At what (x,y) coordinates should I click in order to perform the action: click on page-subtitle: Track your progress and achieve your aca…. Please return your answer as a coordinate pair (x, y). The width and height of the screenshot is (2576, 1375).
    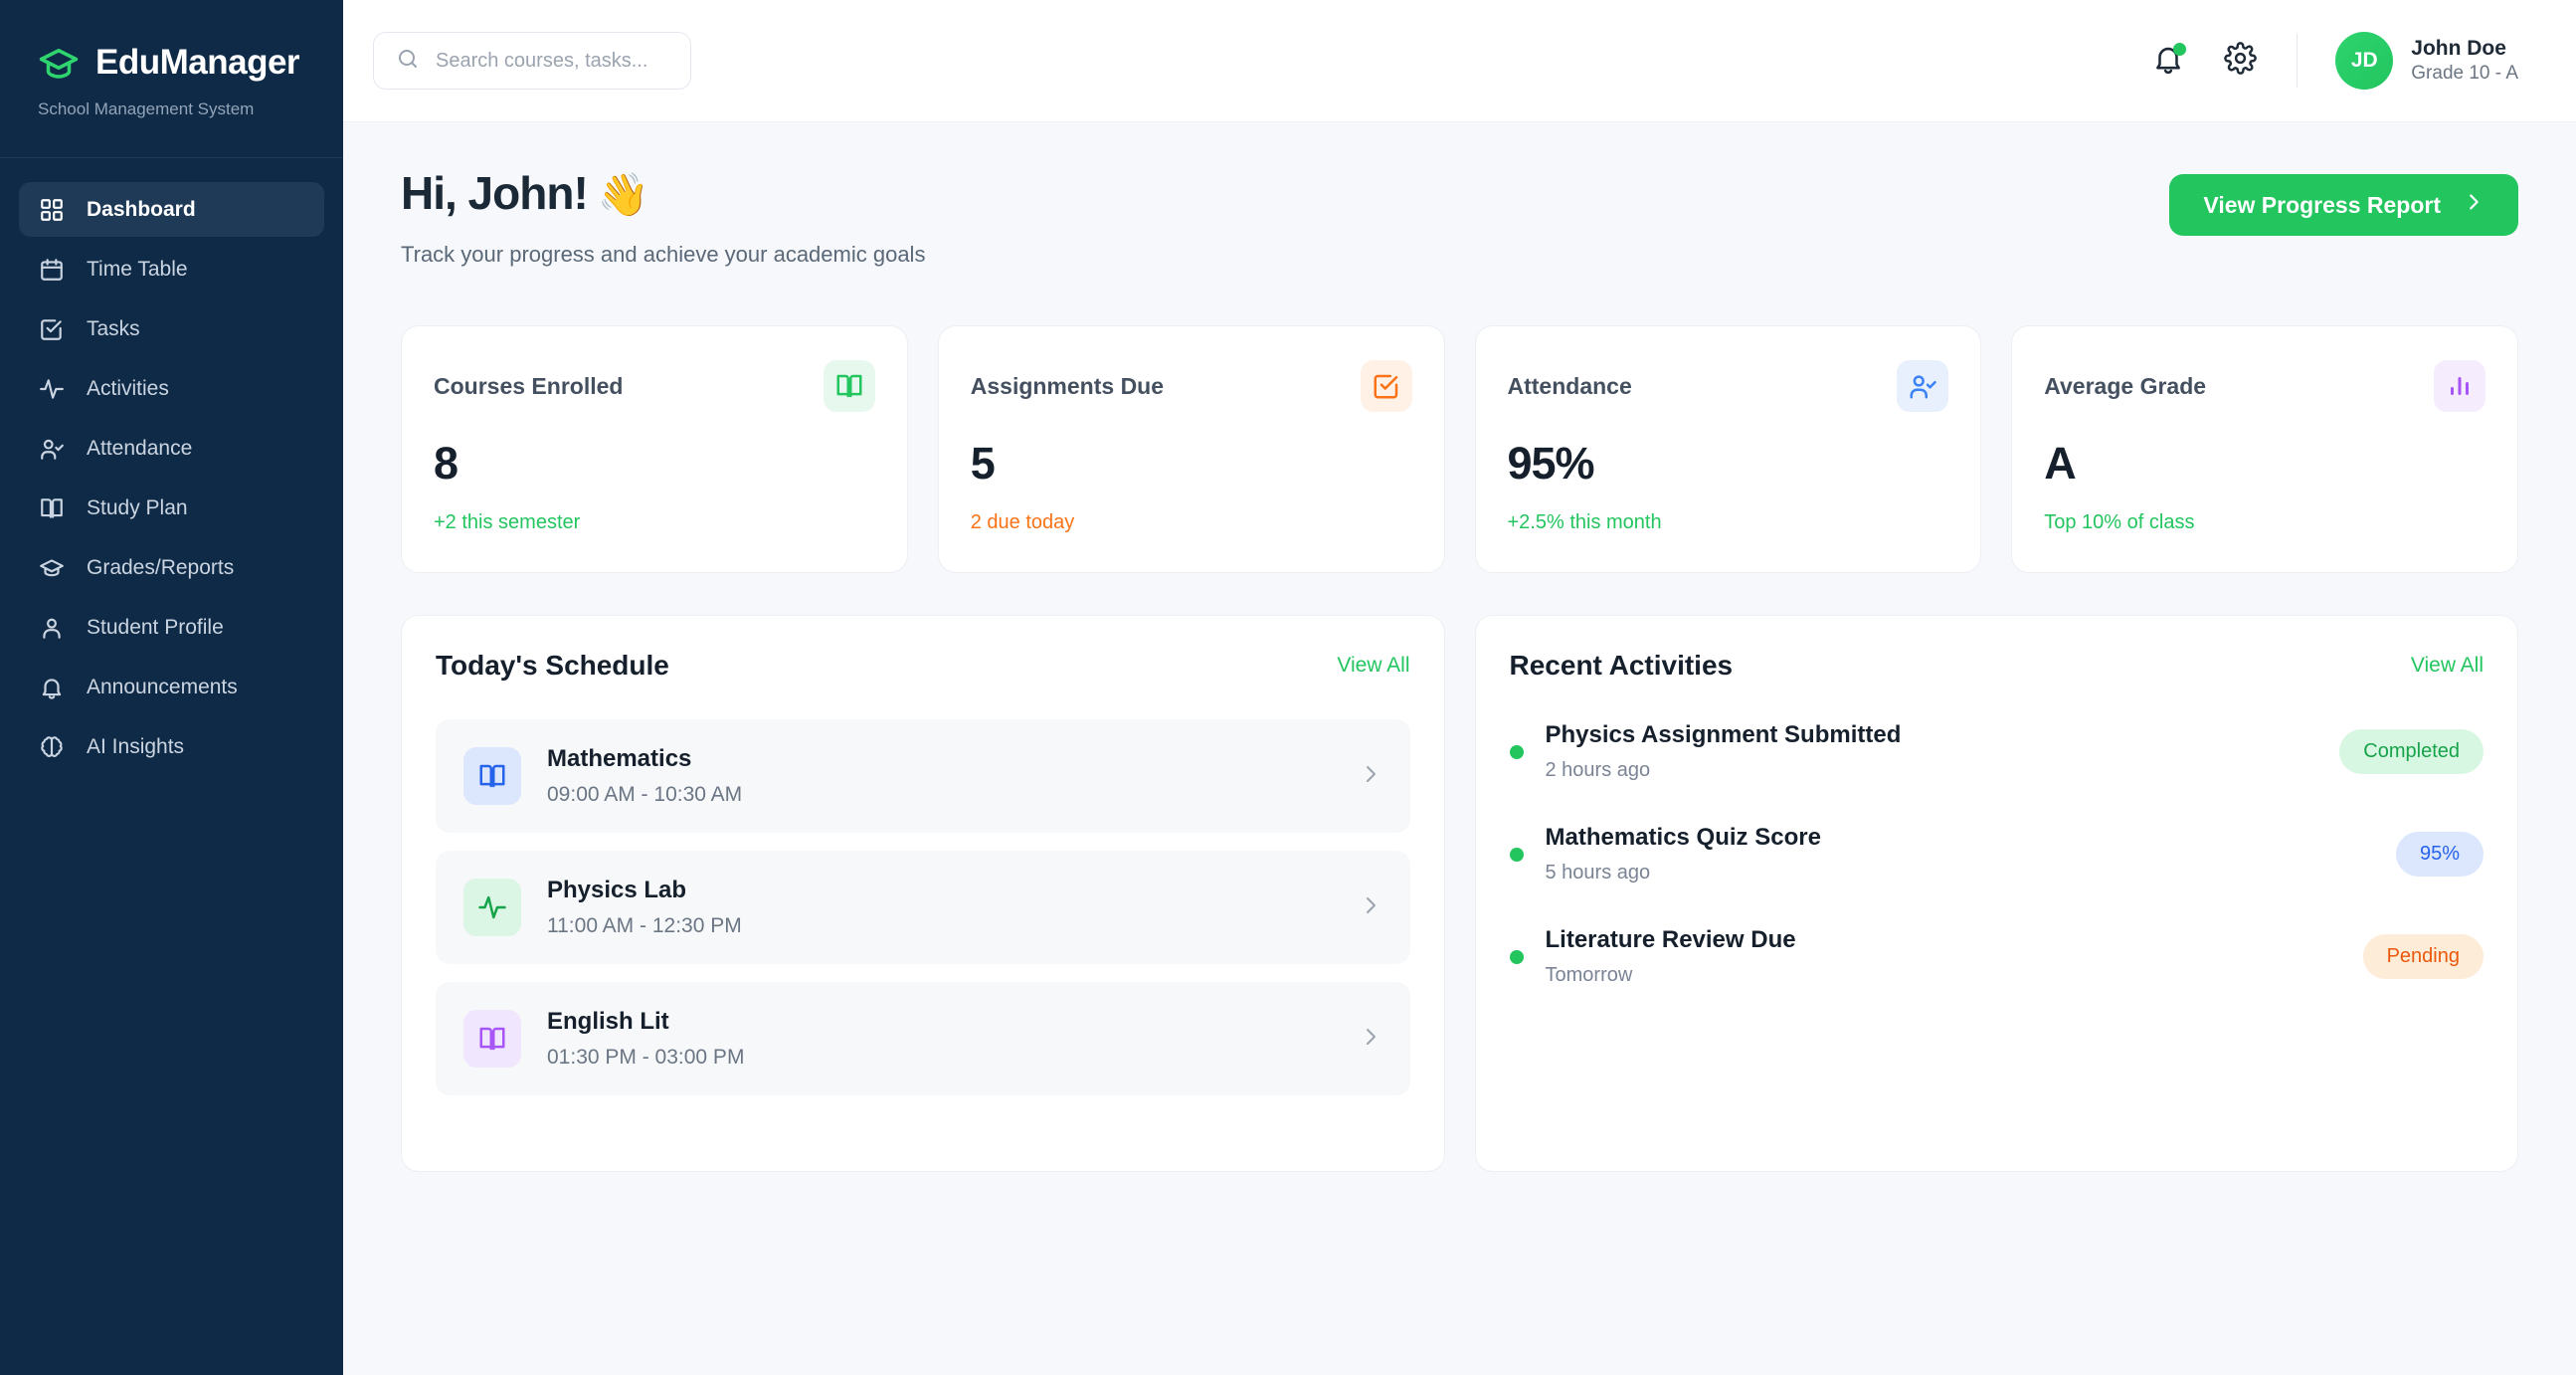
    Looking at the image, I should click on (663, 254).